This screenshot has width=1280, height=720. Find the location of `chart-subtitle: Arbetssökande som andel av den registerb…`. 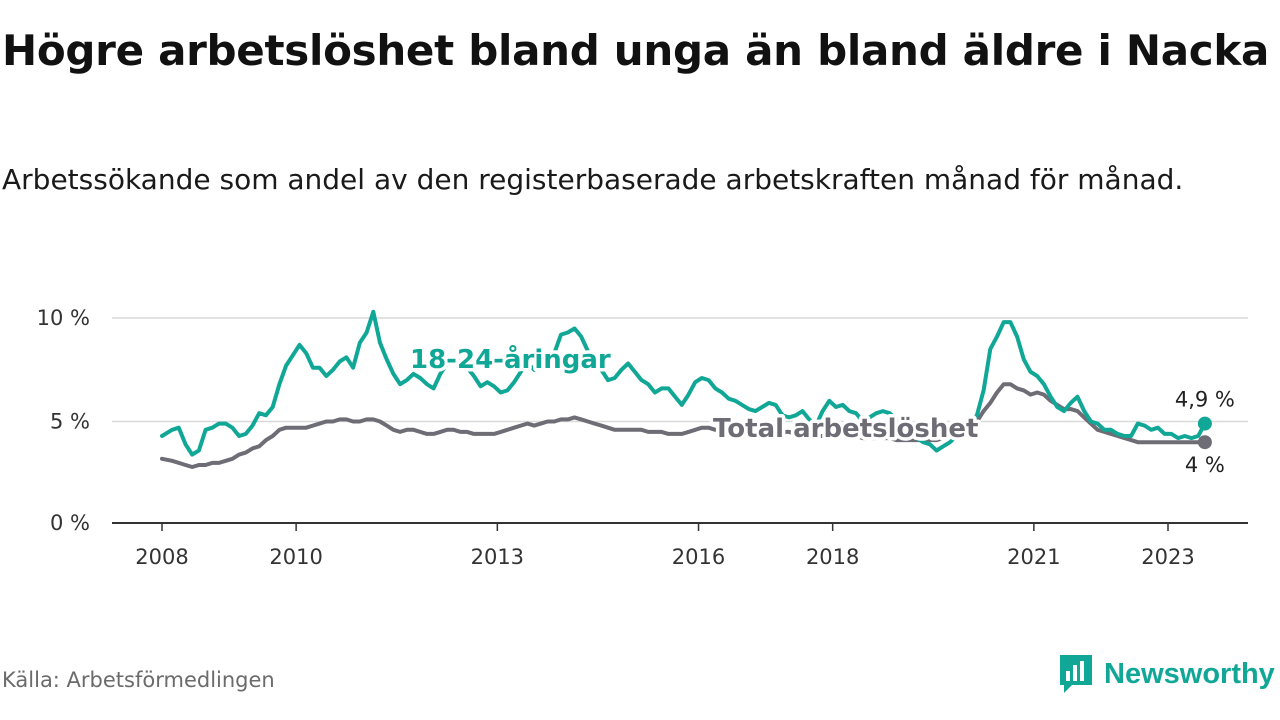

chart-subtitle: Arbetssökande som andel av den registerb… is located at coordinates (593, 179).